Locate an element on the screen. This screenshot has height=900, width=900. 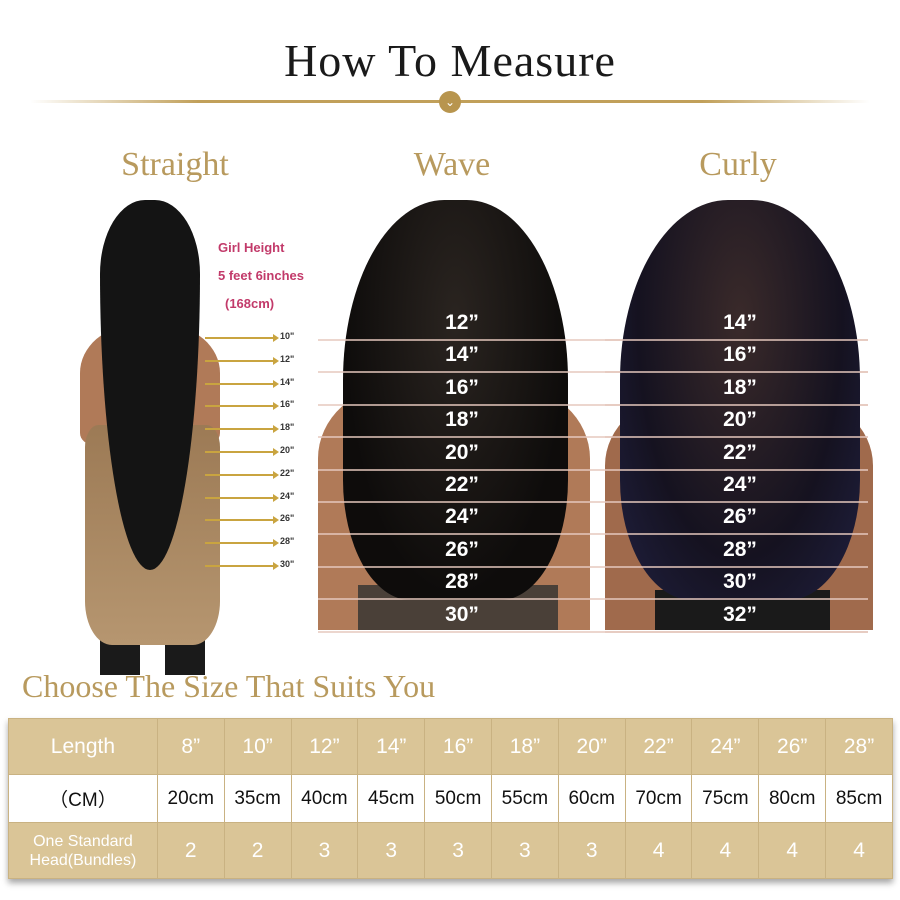
straight-hair-photo is located at coordinates (150, 435).